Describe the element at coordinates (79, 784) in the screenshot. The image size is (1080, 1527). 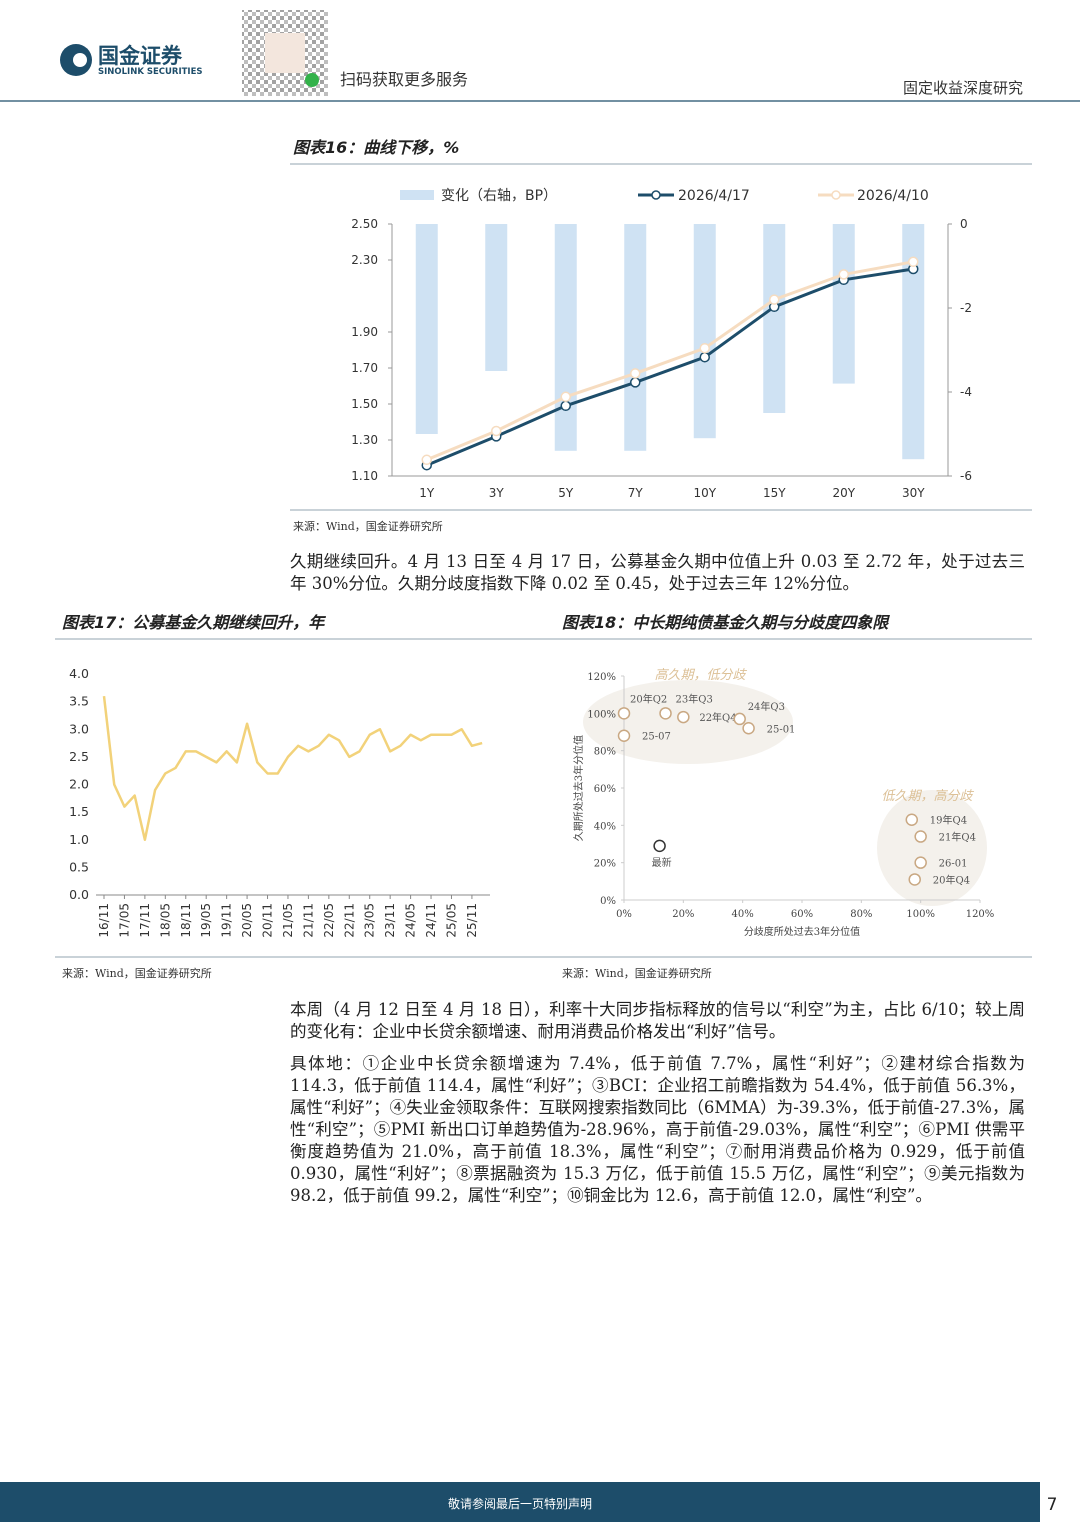
I see `y-tick-label: 2.0` at that location.